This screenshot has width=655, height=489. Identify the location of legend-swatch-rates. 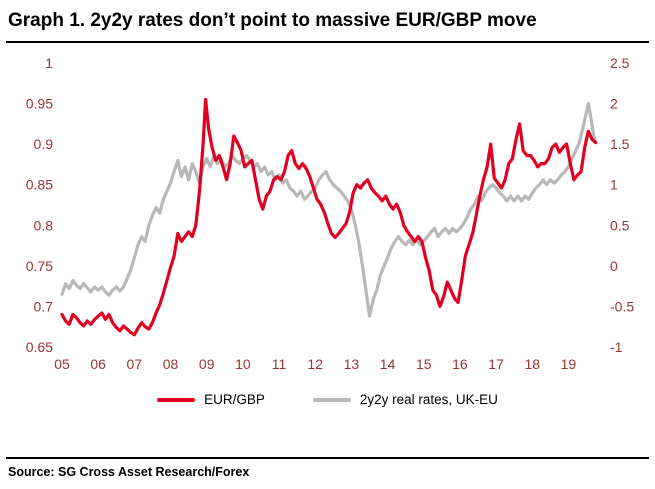
(331, 399).